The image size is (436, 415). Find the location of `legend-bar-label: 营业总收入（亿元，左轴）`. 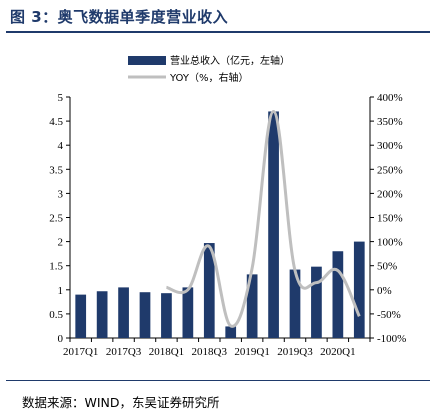

legend-bar-label: 营业总收入（亿元，左轴） is located at coordinates (230, 60).